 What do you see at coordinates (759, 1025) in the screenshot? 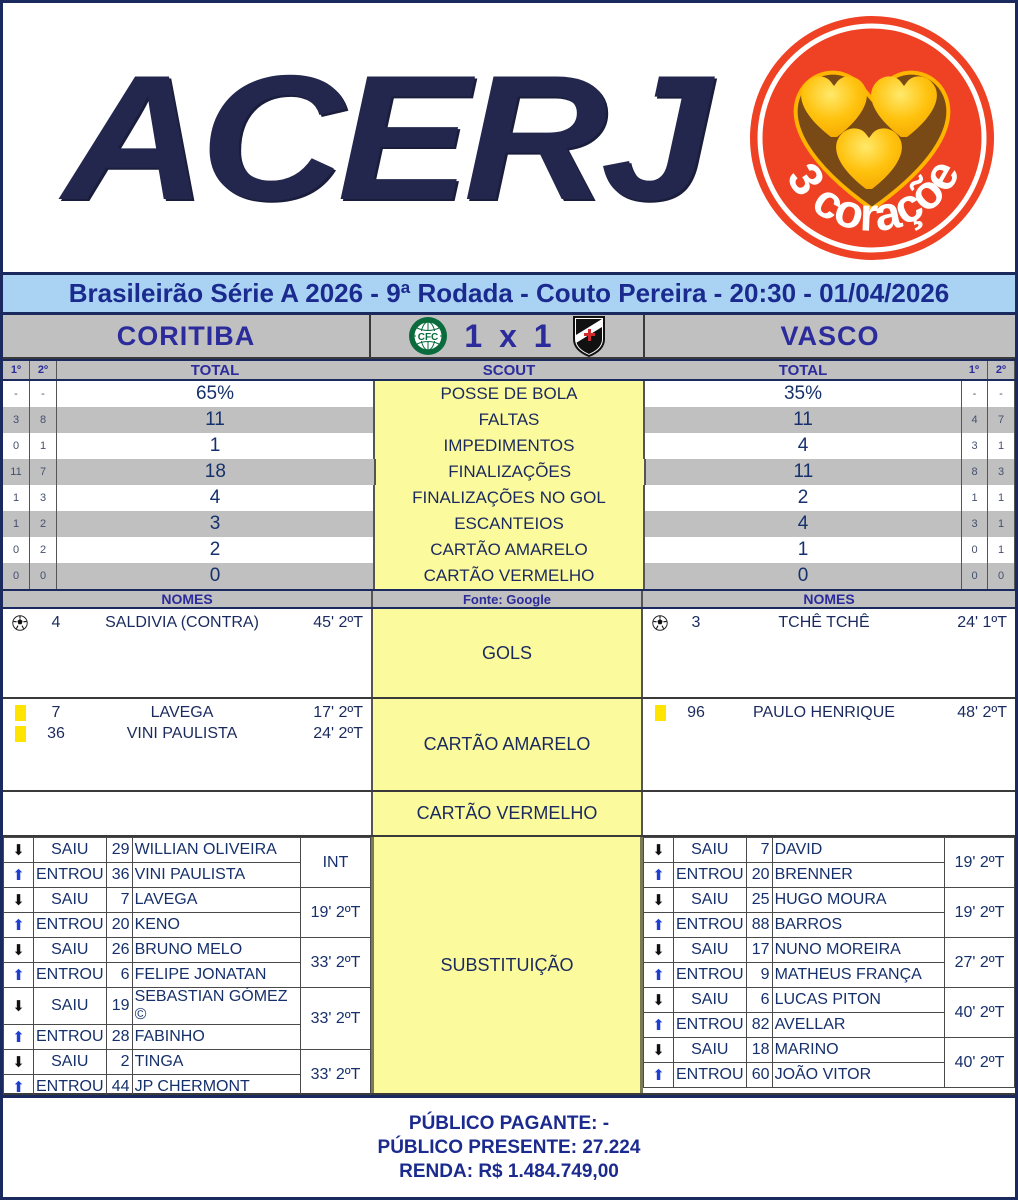
I see `sub-in-number: 82` at bounding box center [759, 1025].